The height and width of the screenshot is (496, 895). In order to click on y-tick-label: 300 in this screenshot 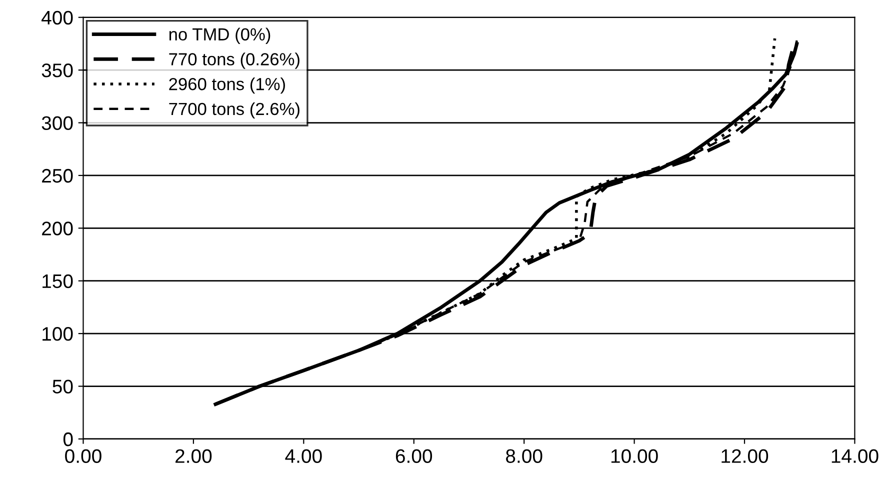, I will do `click(57, 123)`.